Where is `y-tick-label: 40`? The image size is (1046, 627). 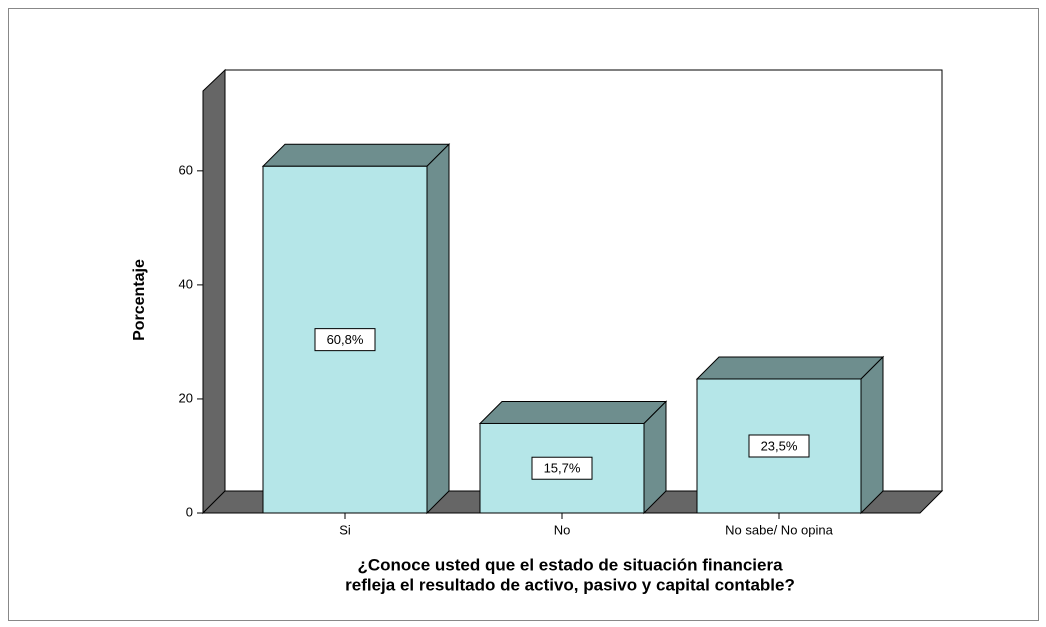
y-tick-label: 40 is located at coordinates (186, 283).